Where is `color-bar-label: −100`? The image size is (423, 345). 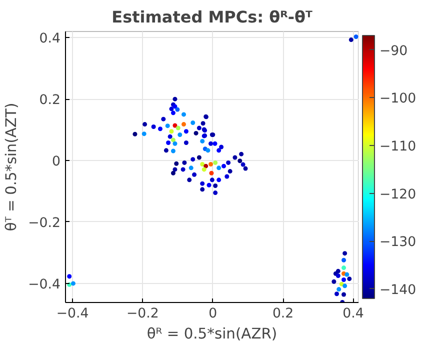
color-bar-label: −100 is located at coordinates (398, 99).